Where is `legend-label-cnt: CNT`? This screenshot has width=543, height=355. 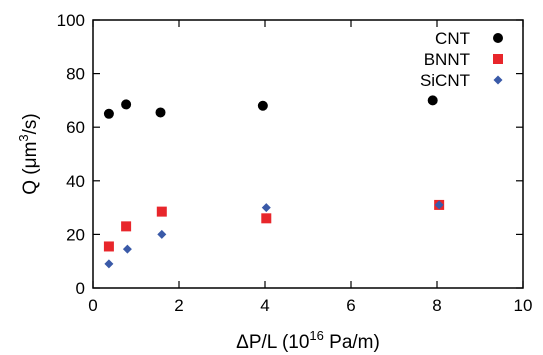 legend-label-cnt: CNT is located at coordinates (452, 38).